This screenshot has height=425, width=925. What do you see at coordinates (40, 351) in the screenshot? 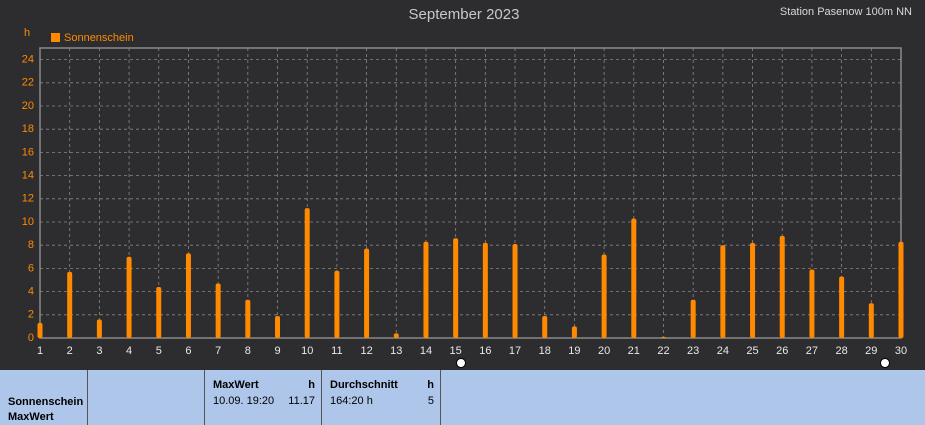
I see `x-tick-label: 1` at bounding box center [40, 351].